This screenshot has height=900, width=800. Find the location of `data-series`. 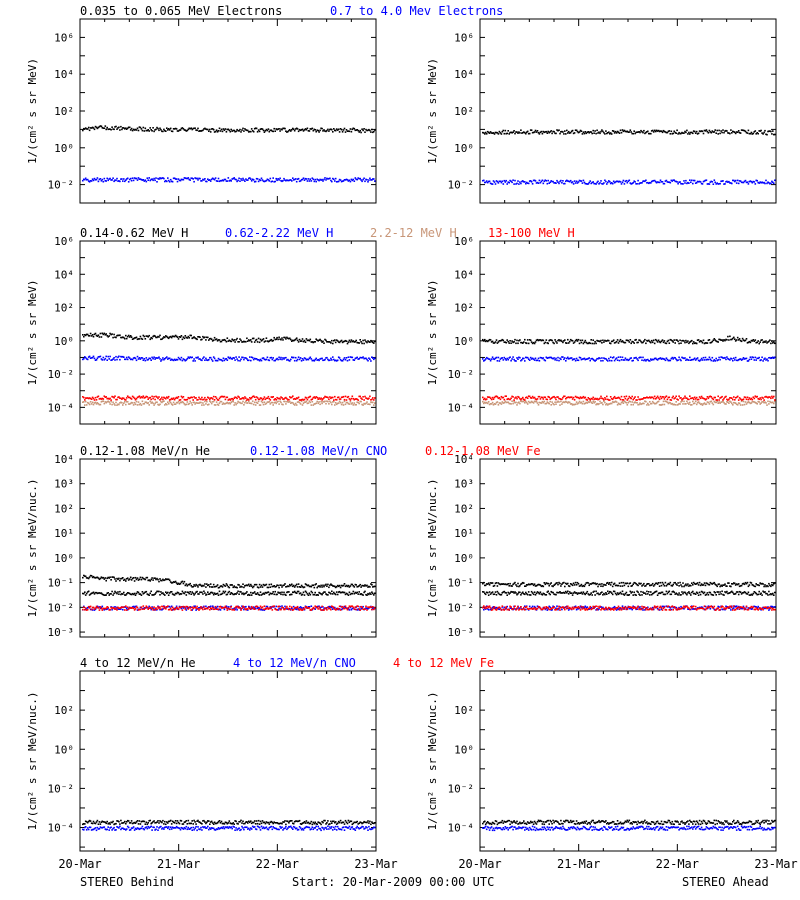

data-series is located at coordinates (229, 581).